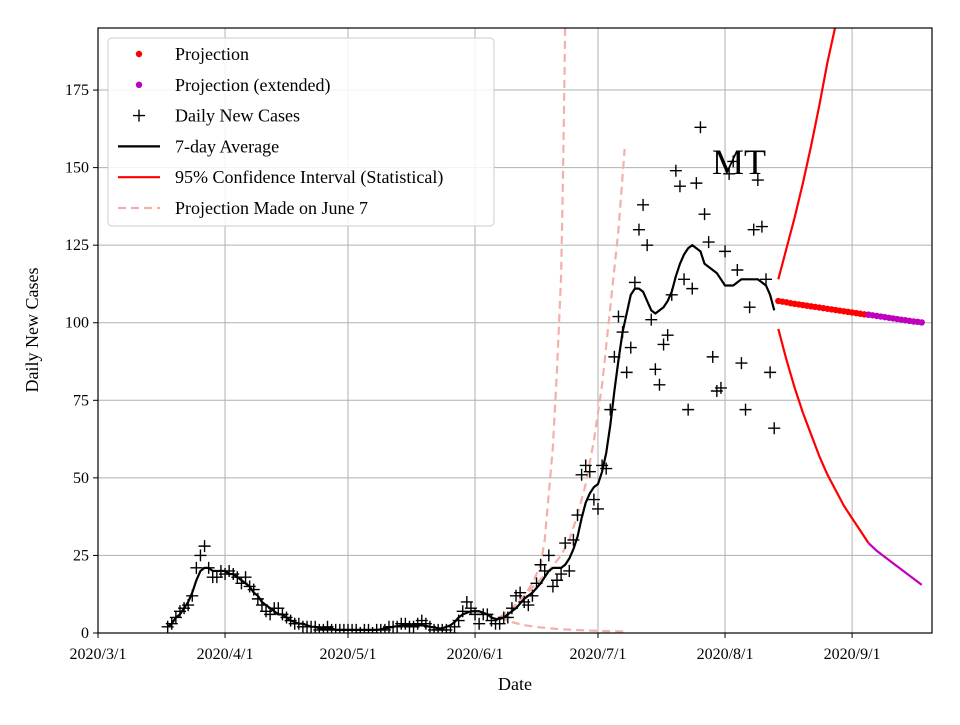 Image resolution: width=960 pixels, height=725 pixels. I want to click on legend-item-95-confidence-interval-statistical: 95% Confidence Interval (Statistical), so click(280, 177).